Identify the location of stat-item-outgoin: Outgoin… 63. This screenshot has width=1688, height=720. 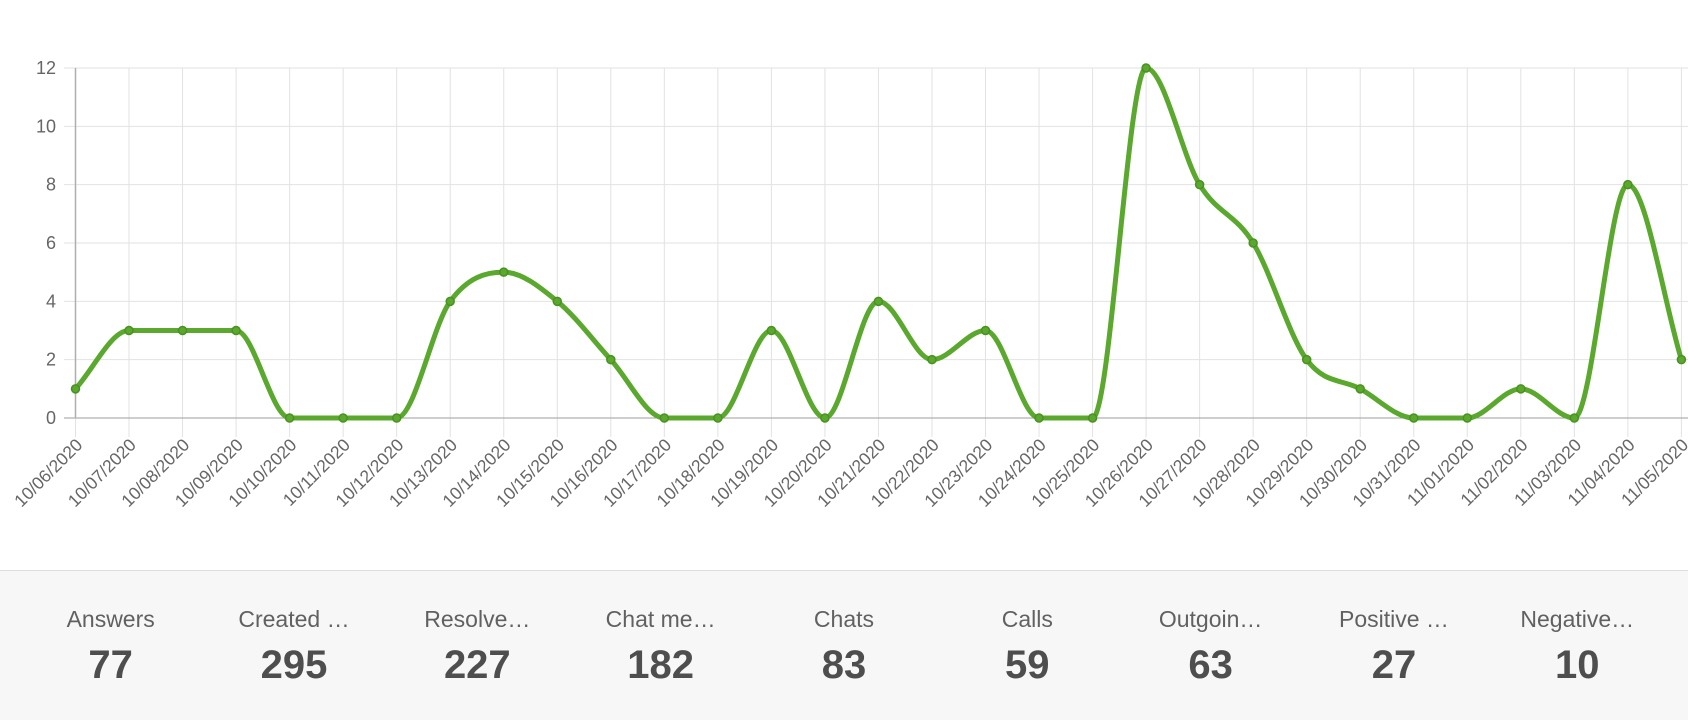
(1210, 645).